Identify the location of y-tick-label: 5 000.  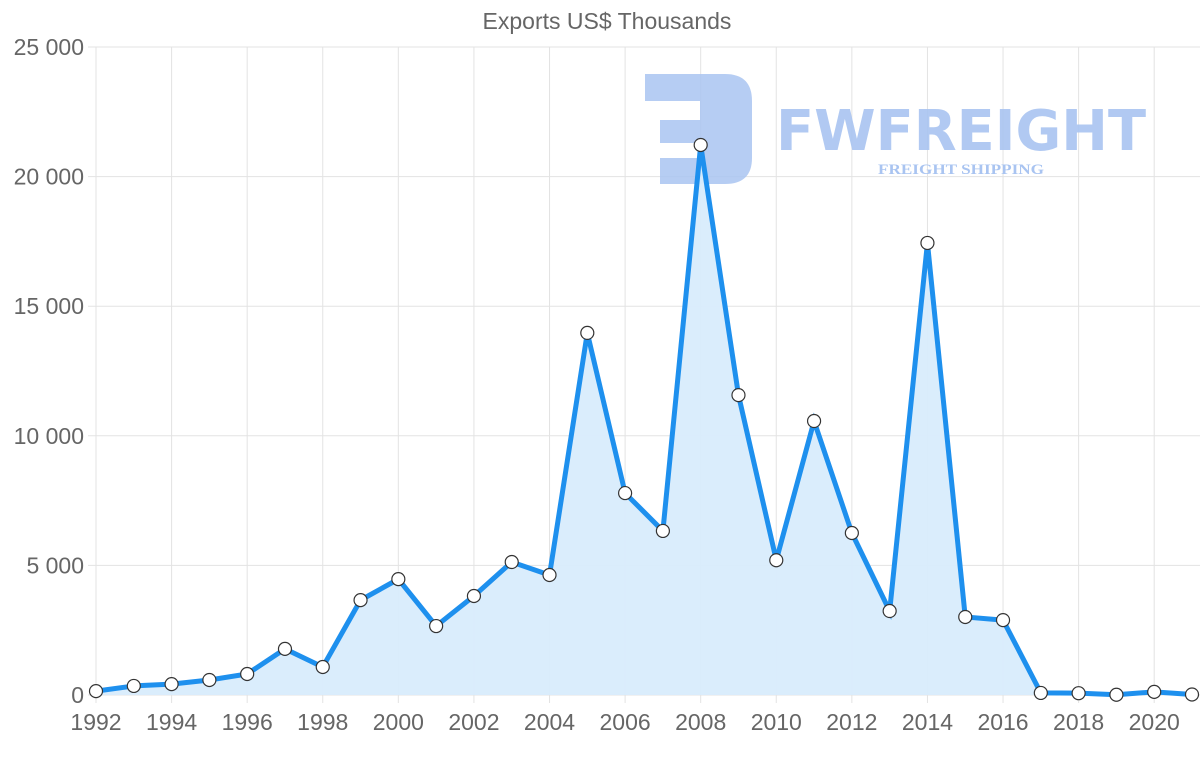
(55, 565).